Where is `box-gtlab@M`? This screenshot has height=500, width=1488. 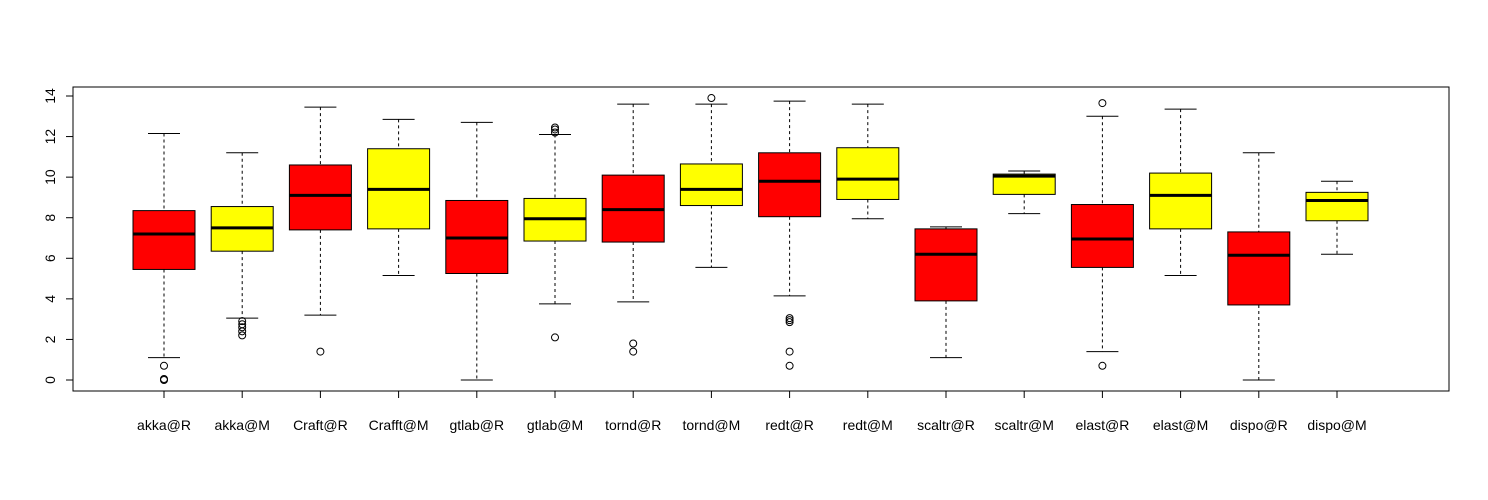 box-gtlab@M is located at coordinates (555, 232).